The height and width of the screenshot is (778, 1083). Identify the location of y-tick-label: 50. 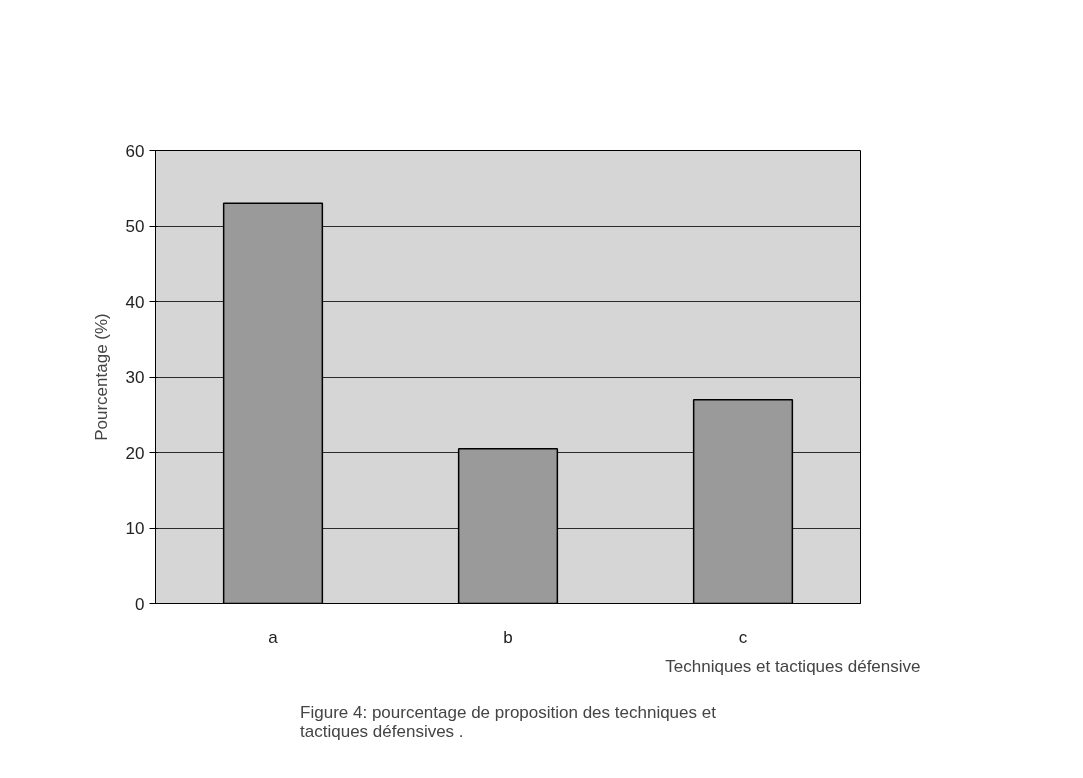
(135, 226).